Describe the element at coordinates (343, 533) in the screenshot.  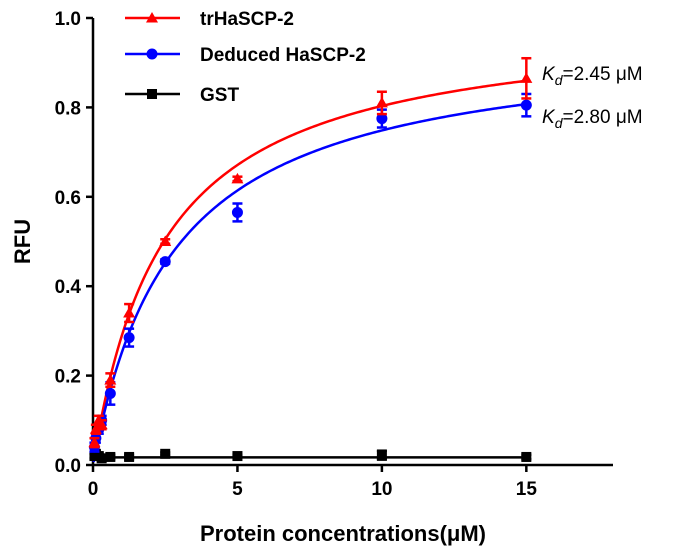
I see `x-axis-title: Protein concentrations(μM)` at that location.